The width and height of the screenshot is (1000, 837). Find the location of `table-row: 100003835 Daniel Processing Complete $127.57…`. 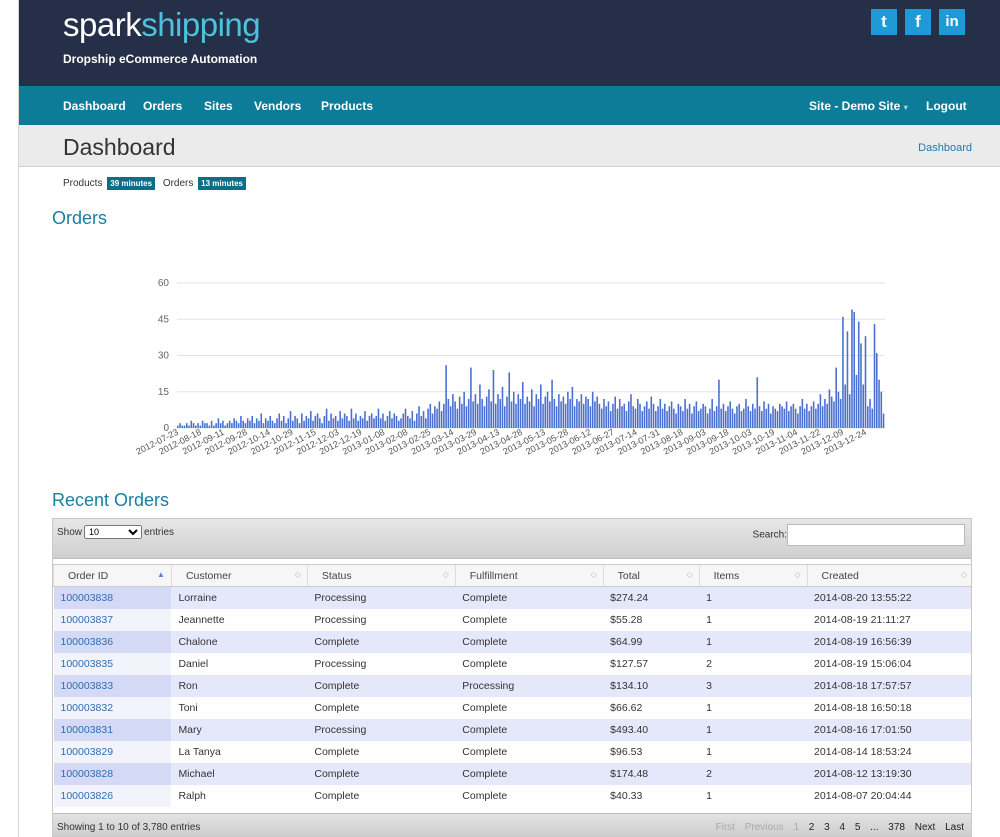

table-row: 100003835 Daniel Processing Complete $127.57… is located at coordinates (512, 663).